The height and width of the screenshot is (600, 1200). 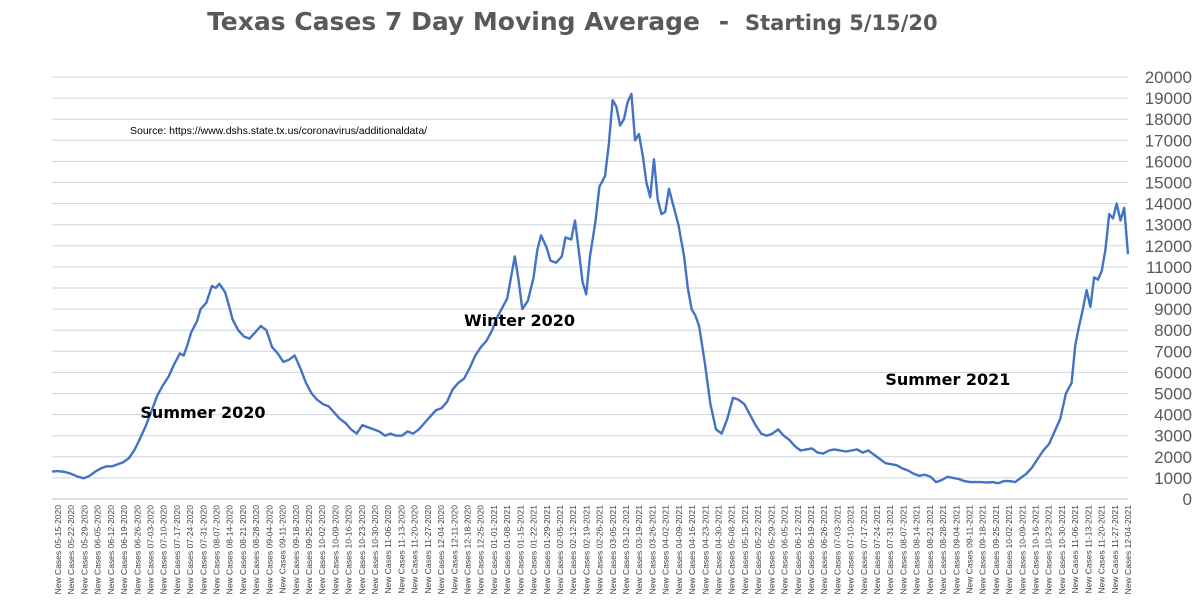 What do you see at coordinates (1168, 246) in the screenshot?
I see `y-tick-label: 12000` at bounding box center [1168, 246].